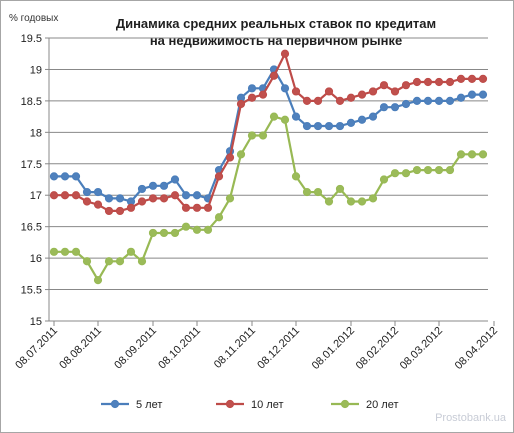 The height and width of the screenshot is (433, 514). I want to click on legend: 5 лет 10 лет 20 лет, so click(250, 405).